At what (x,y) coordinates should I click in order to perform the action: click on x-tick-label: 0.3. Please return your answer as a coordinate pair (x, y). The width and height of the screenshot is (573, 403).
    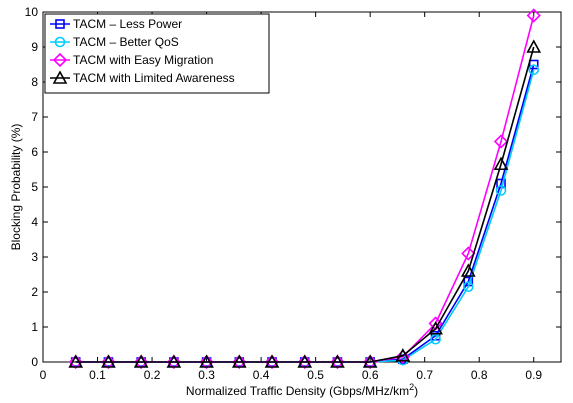
    Looking at the image, I should click on (206, 375).